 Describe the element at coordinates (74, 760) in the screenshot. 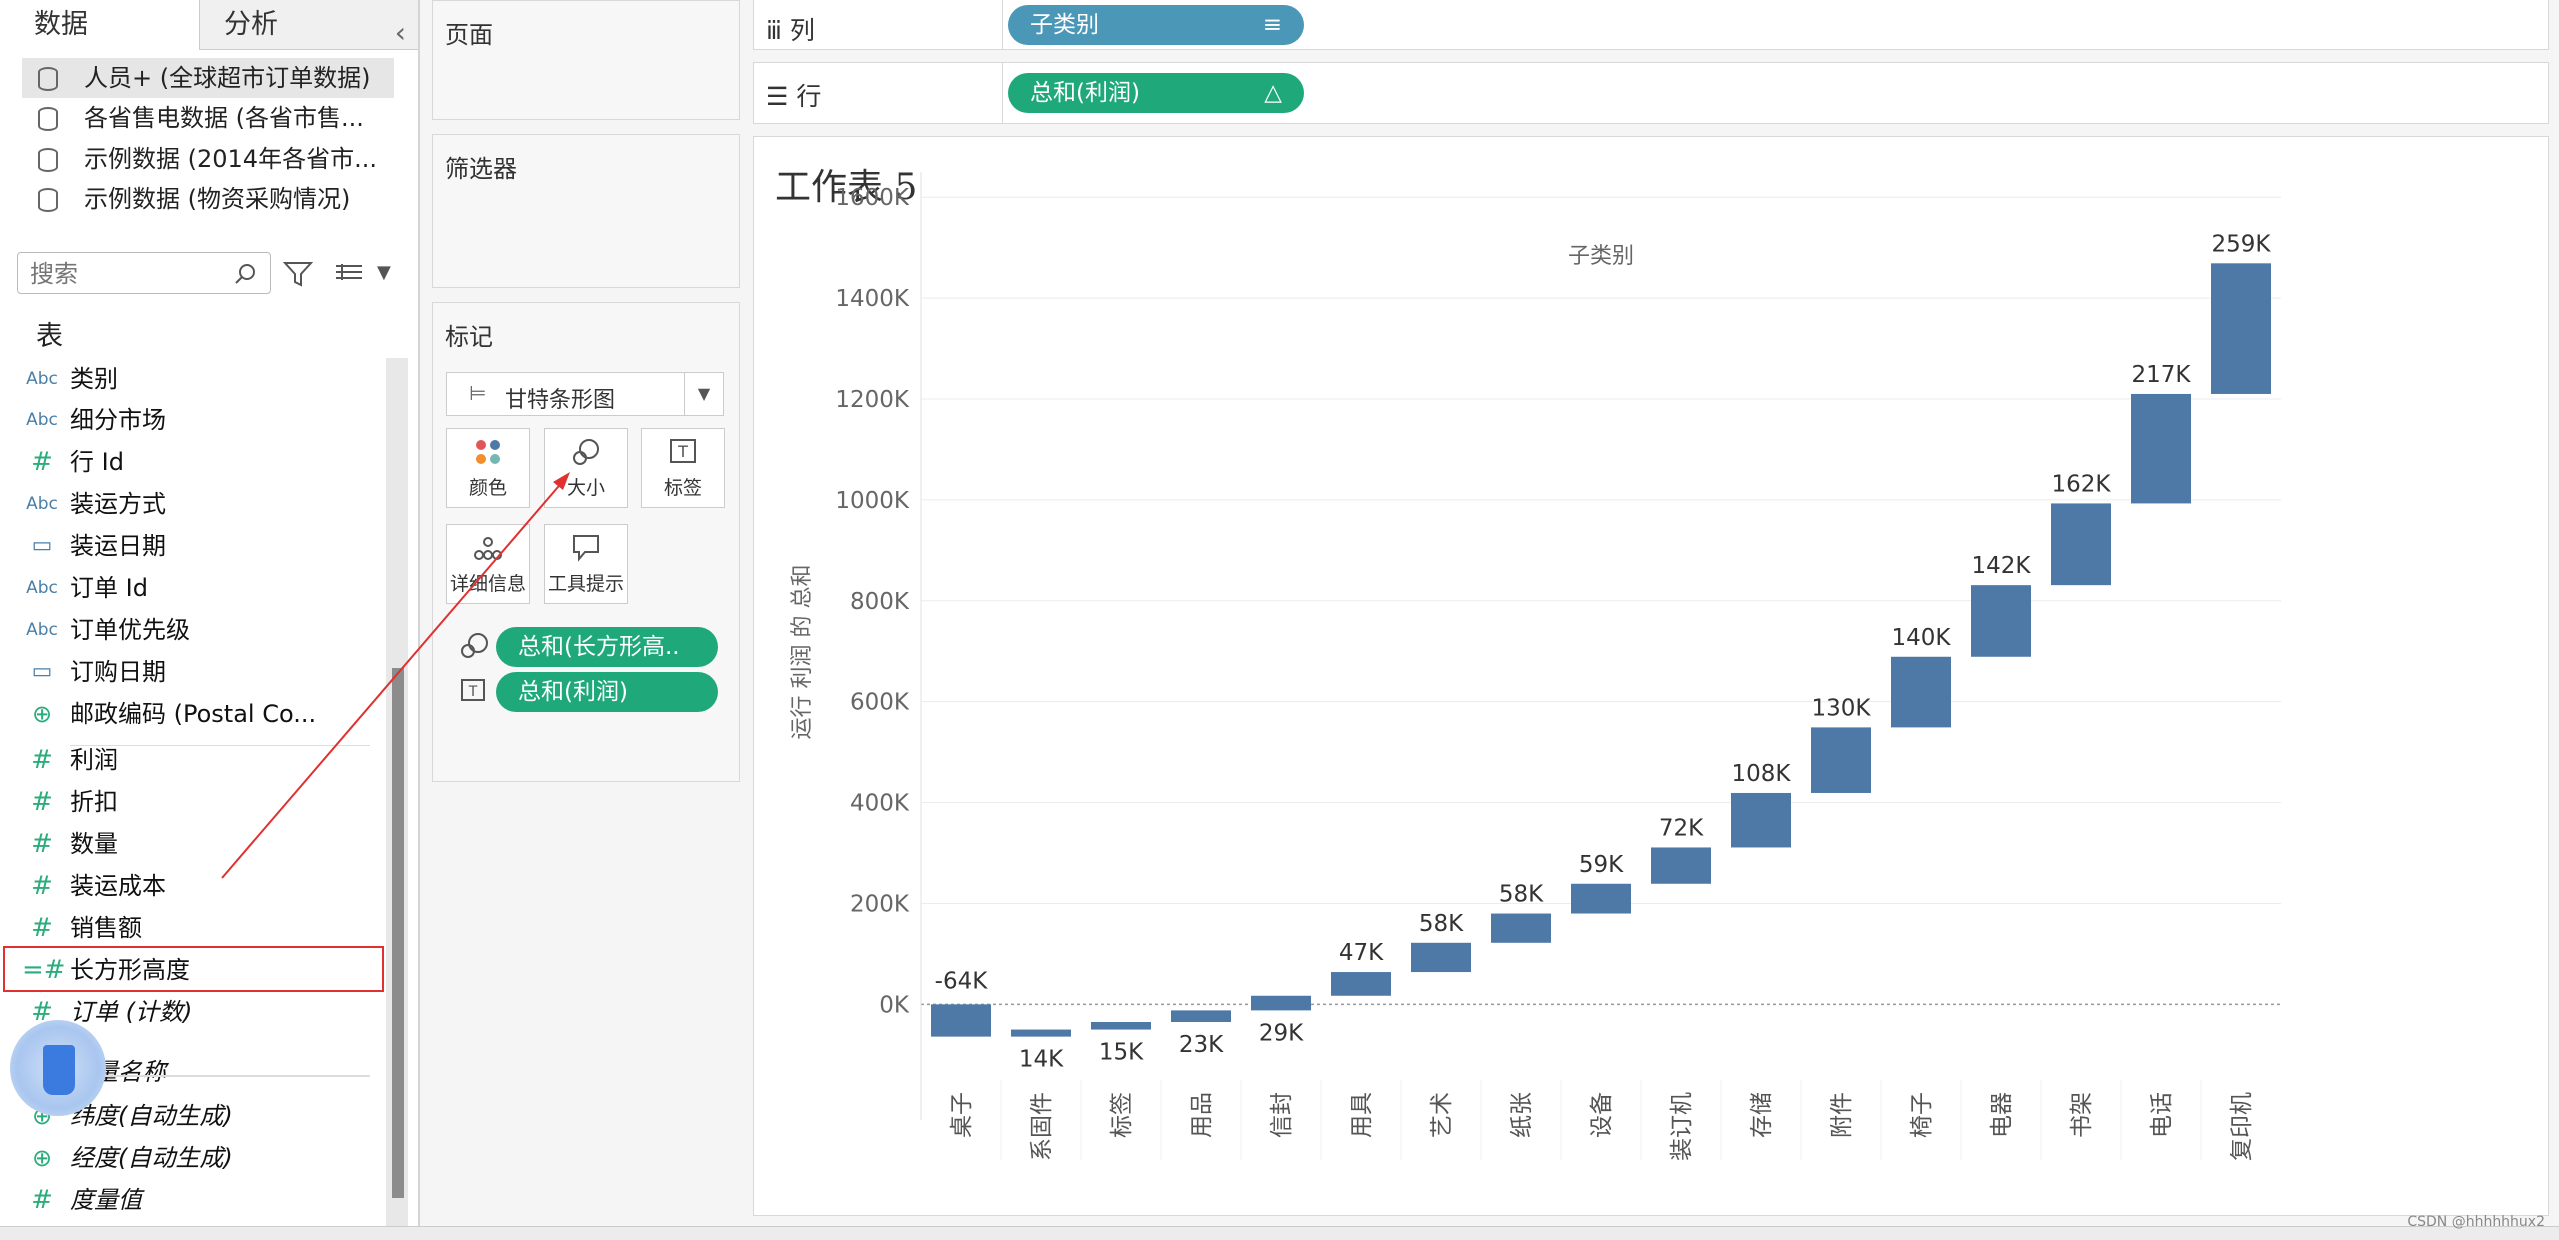

I see `field-item: # 利润` at that location.